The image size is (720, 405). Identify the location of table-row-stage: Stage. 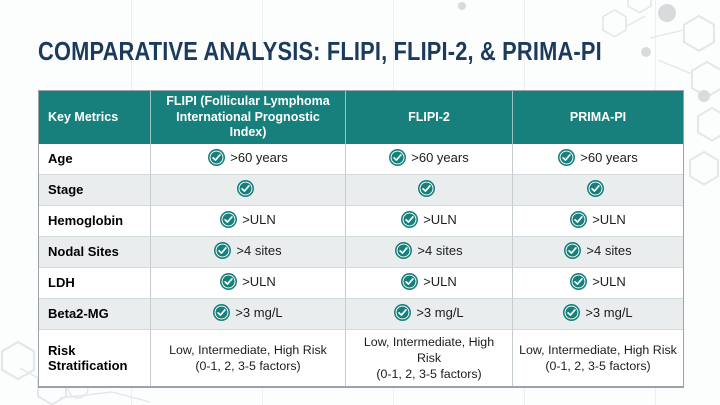
(361, 190).